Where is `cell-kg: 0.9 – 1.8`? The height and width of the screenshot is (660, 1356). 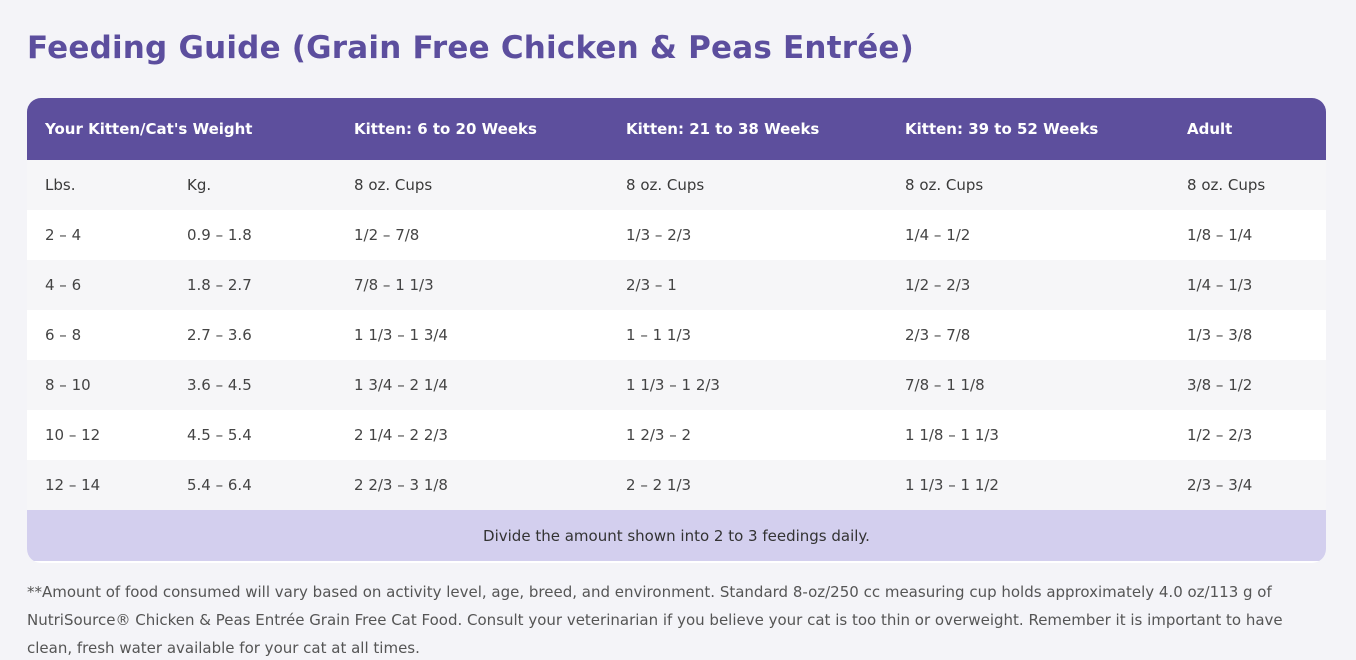
cell-kg: 0.9 – 1.8 is located at coordinates (253, 235).